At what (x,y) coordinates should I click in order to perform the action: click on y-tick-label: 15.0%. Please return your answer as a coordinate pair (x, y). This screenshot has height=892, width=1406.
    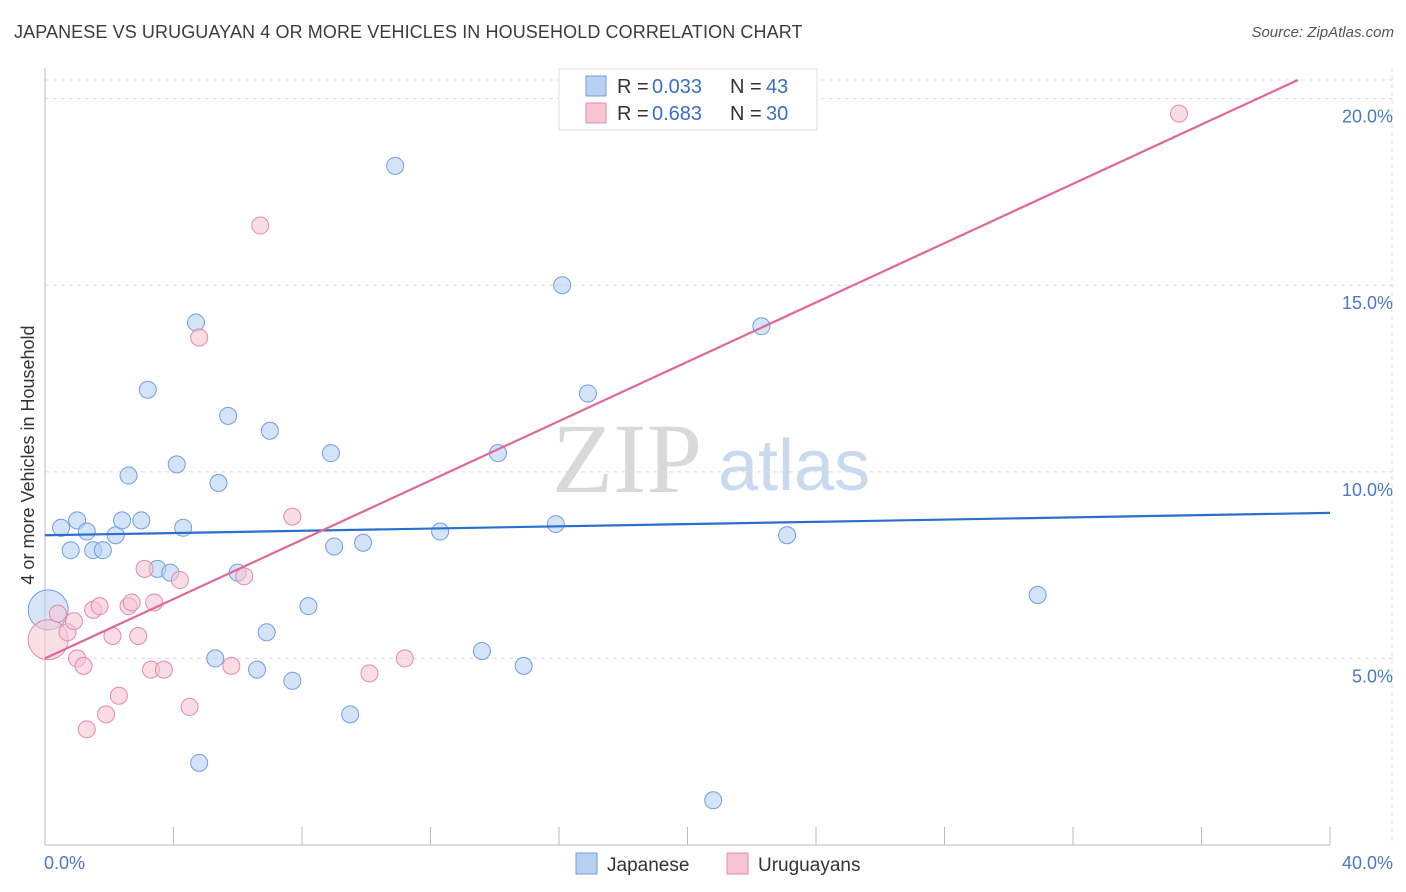
    Looking at the image, I should click on (1367, 303).